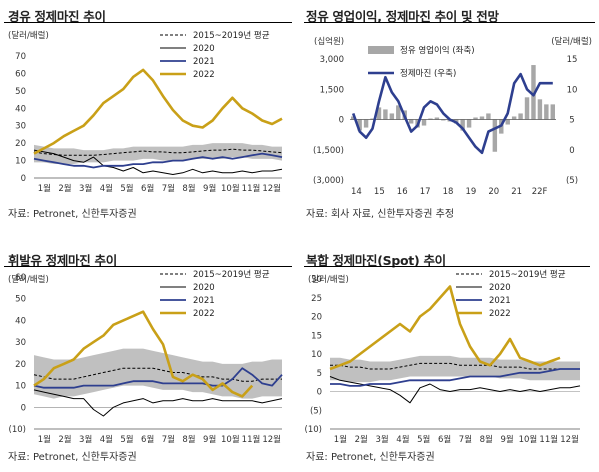  Describe the element at coordinates (376, 260) in the screenshot. I see `chart-title: 복합 정제마진(Spot) 추이` at that location.